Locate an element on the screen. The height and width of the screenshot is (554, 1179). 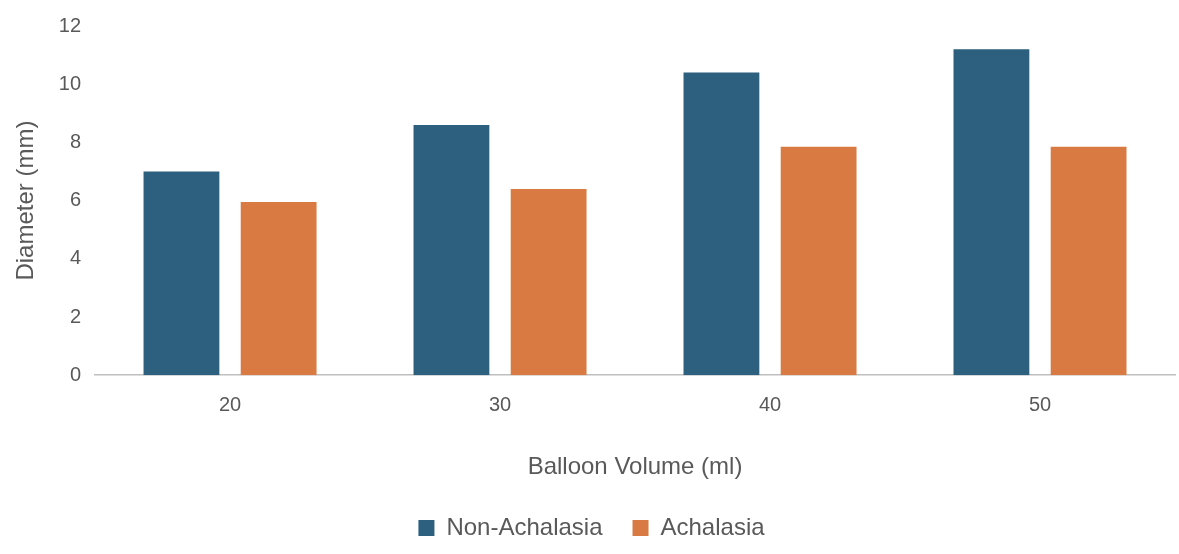
x-axis-title: Balloon Volume (ml) is located at coordinates (635, 466).